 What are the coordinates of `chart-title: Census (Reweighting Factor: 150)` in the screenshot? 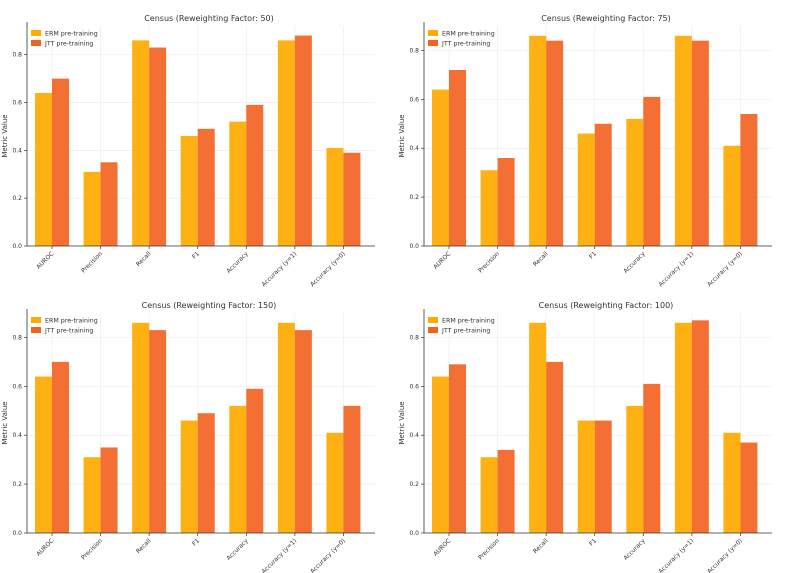 It's located at (209, 305).